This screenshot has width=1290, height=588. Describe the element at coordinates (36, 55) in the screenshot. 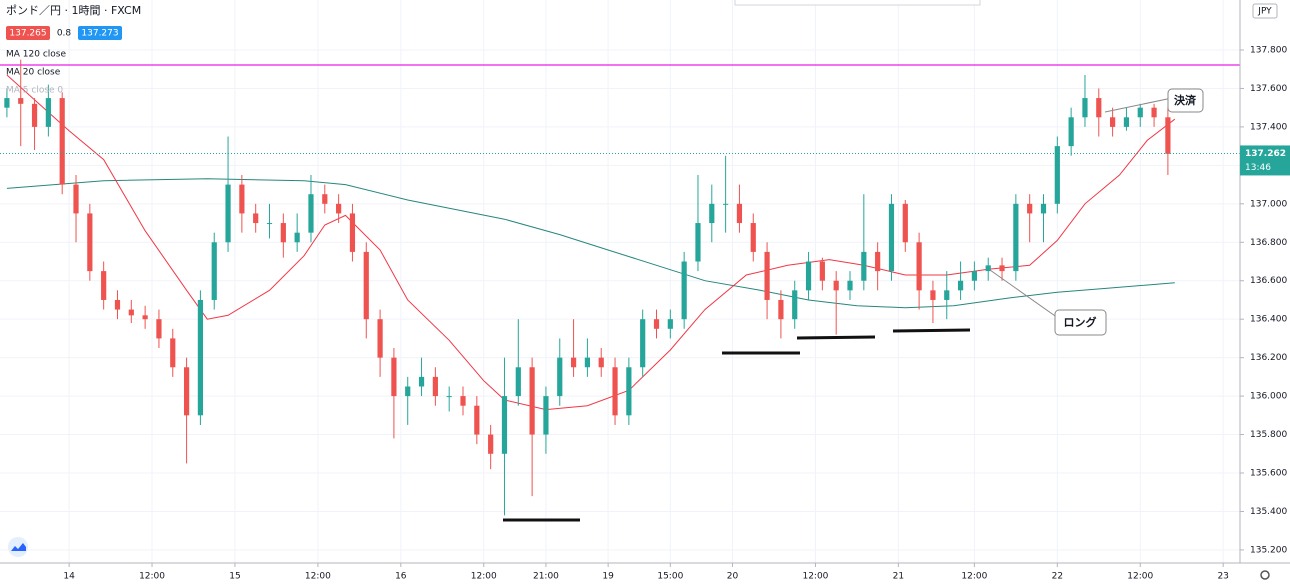

I see `legend-entry: MA 120 close` at that location.